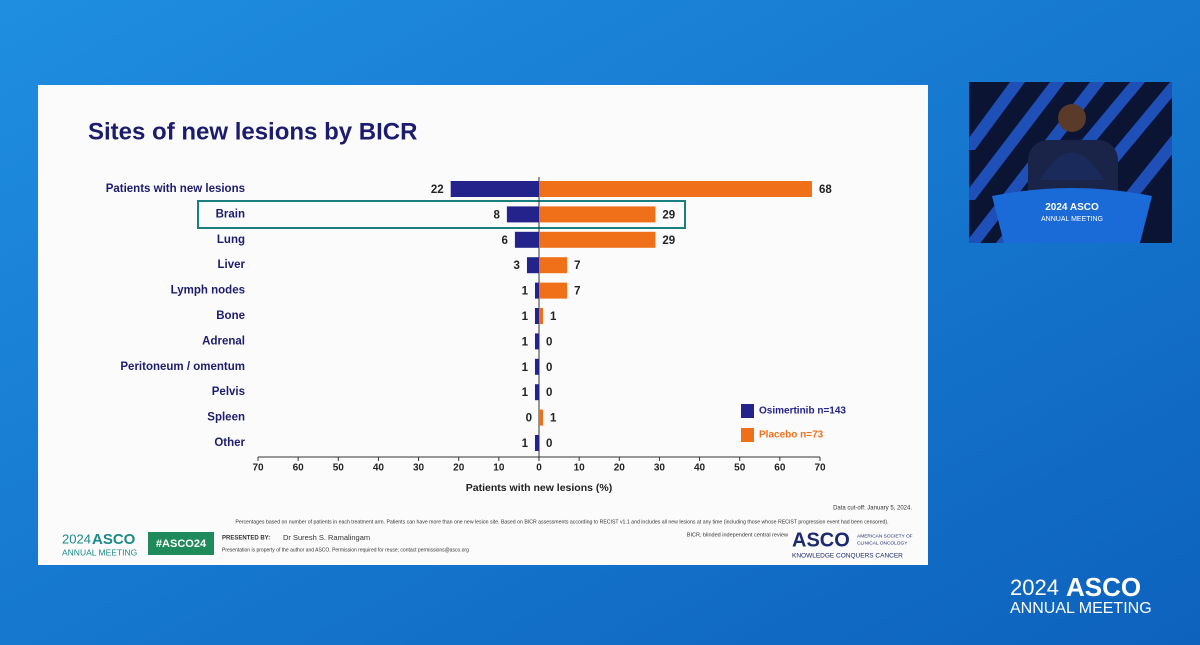  Describe the element at coordinates (99, 552) in the screenshot. I see `meeting-logo-subtitle: ANNUAL MEETING` at that location.